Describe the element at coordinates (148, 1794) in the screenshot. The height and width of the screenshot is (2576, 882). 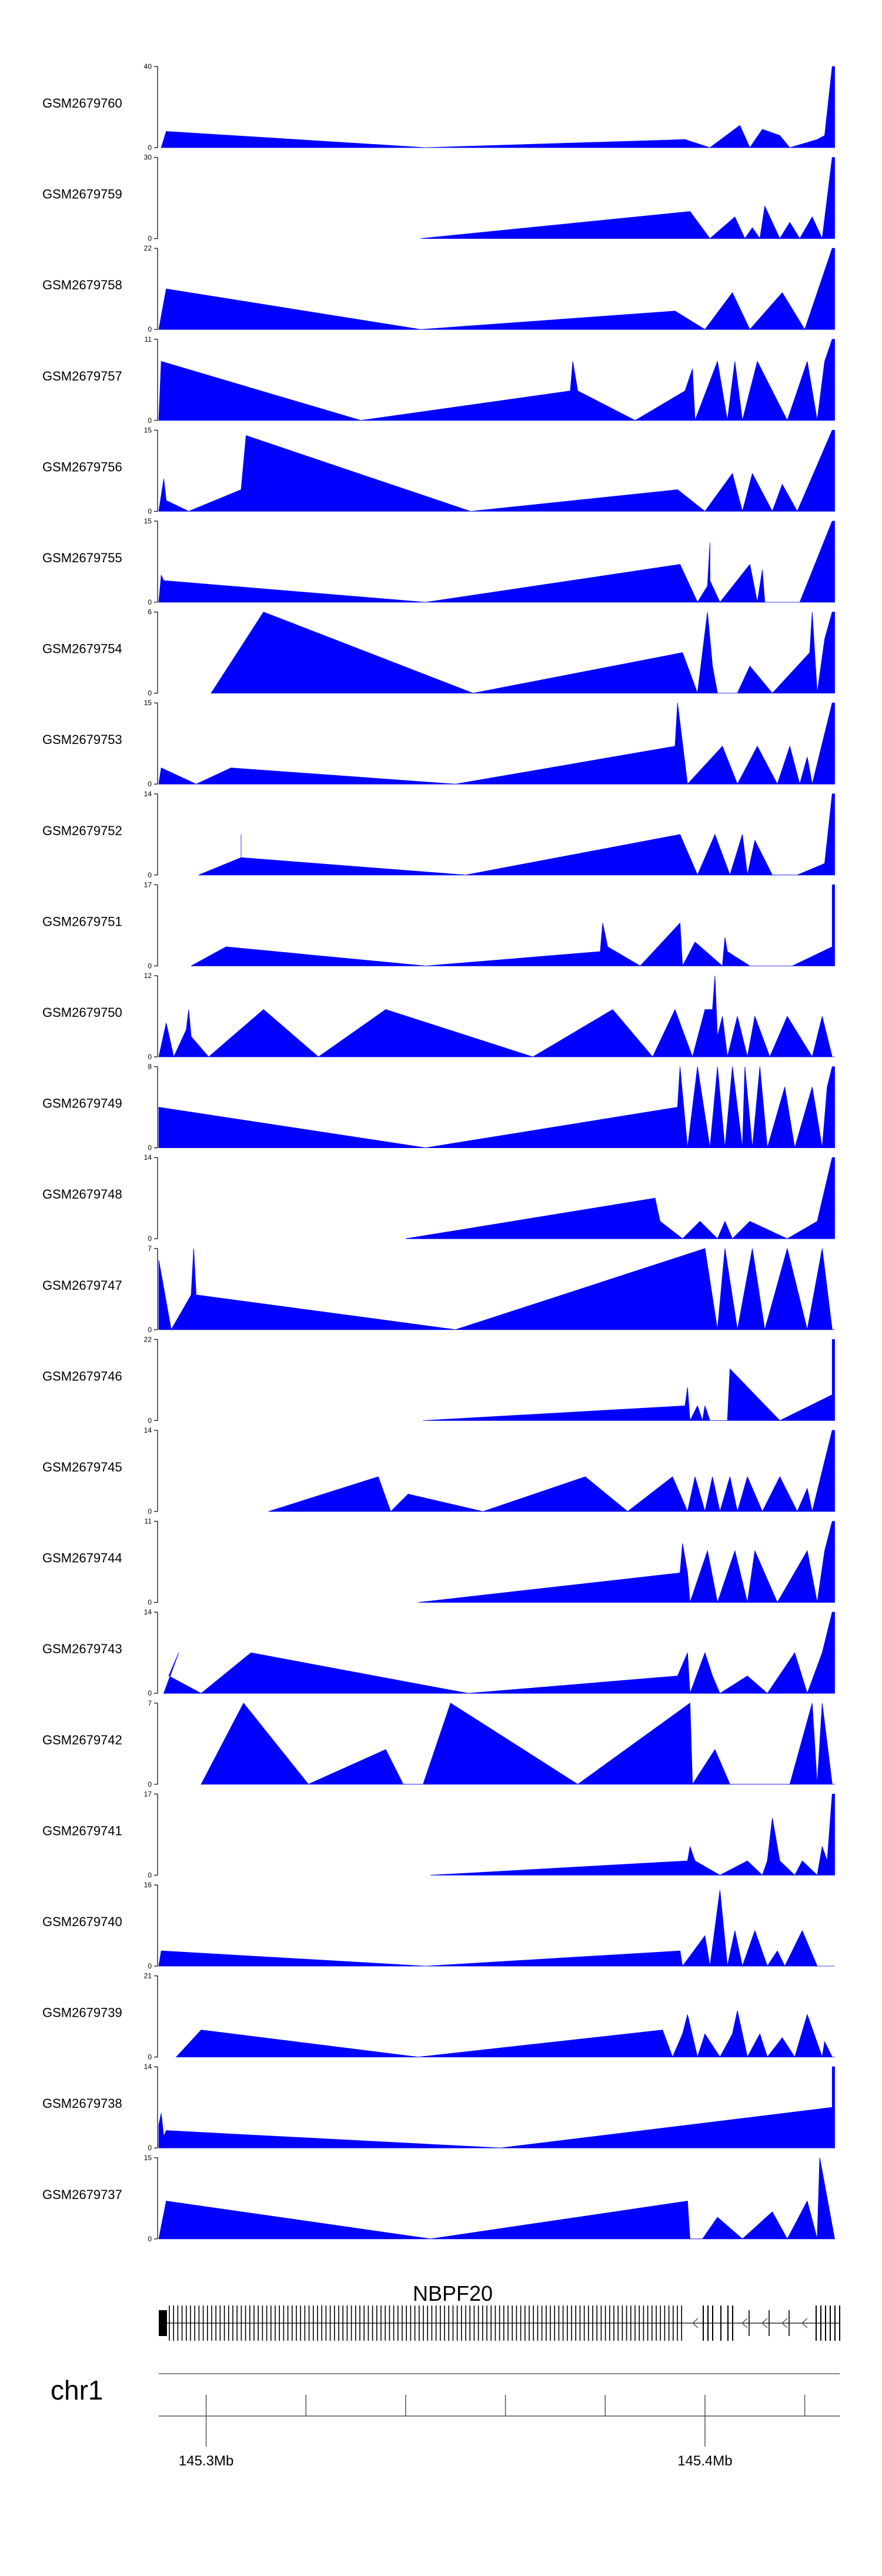
I see `y-tick-label-max: 17` at that location.